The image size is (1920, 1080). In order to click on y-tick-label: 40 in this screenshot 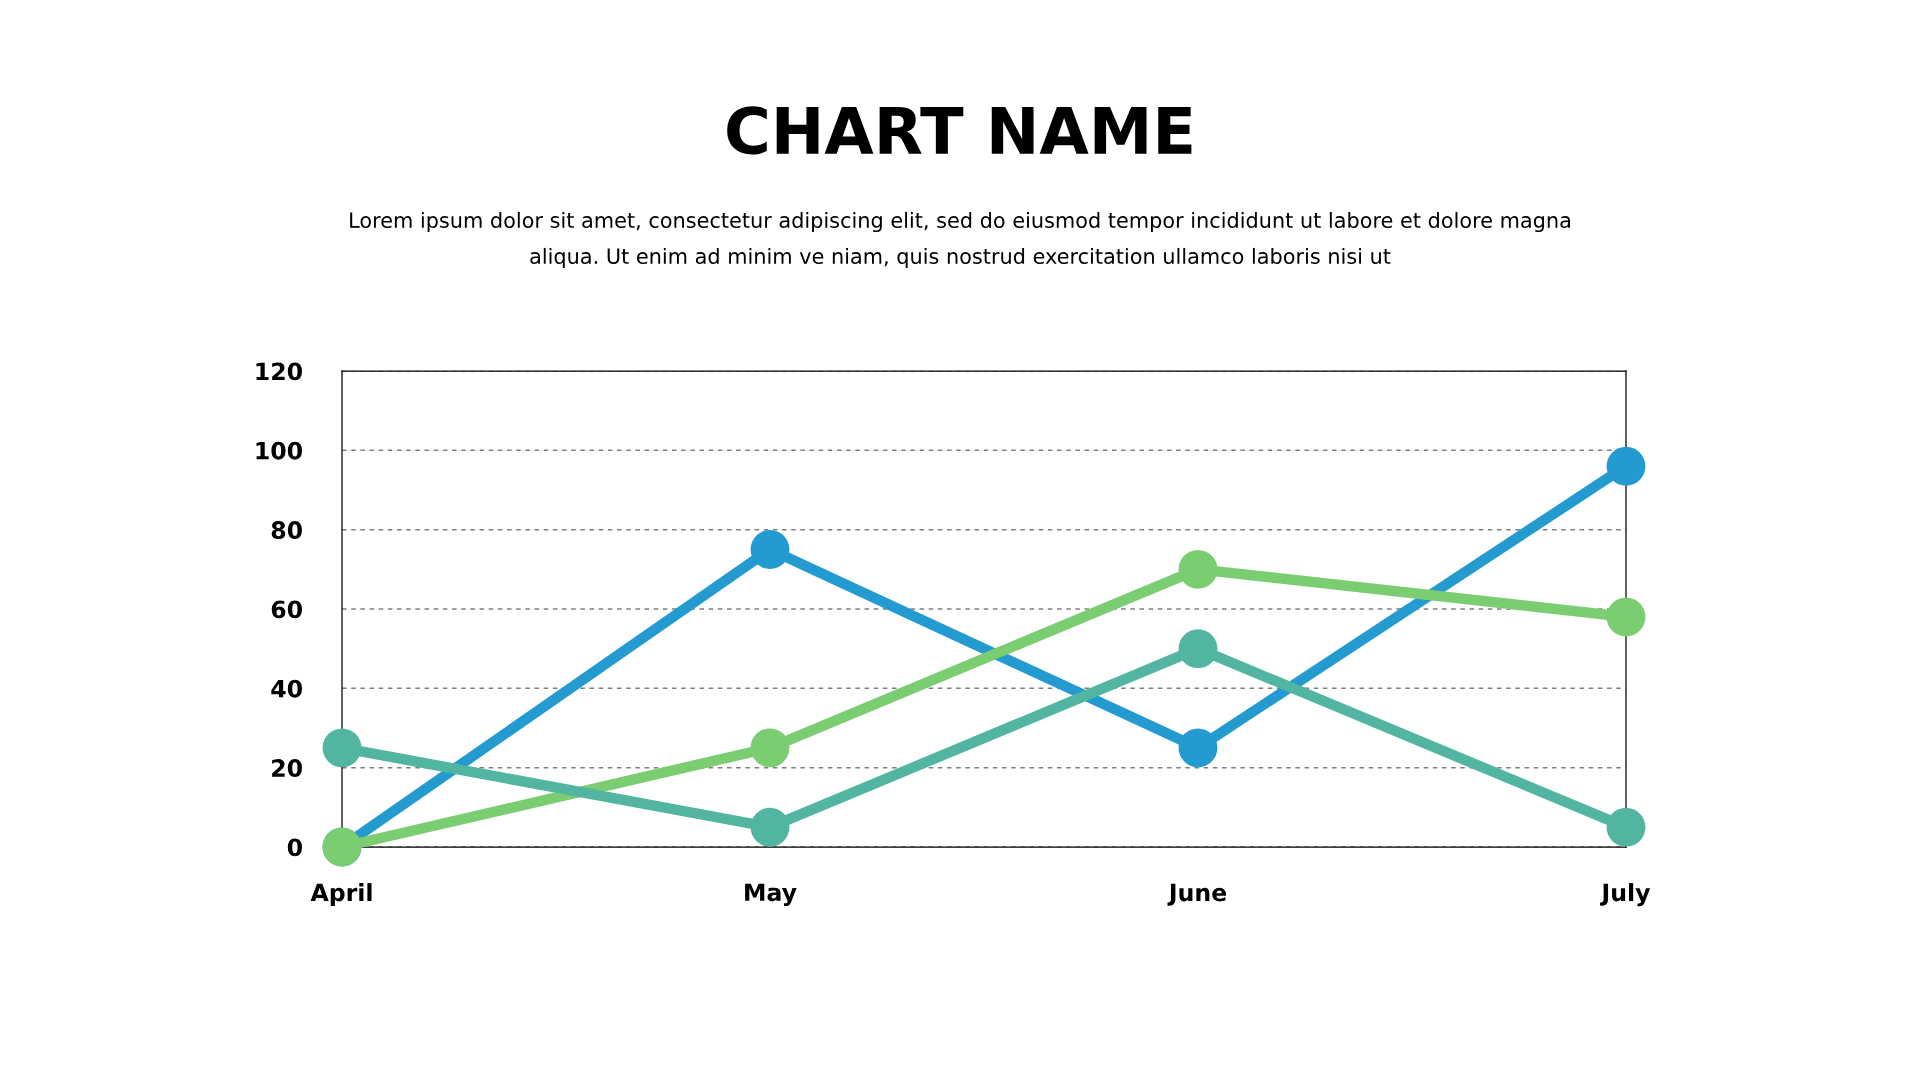, I will do `click(286, 688)`.